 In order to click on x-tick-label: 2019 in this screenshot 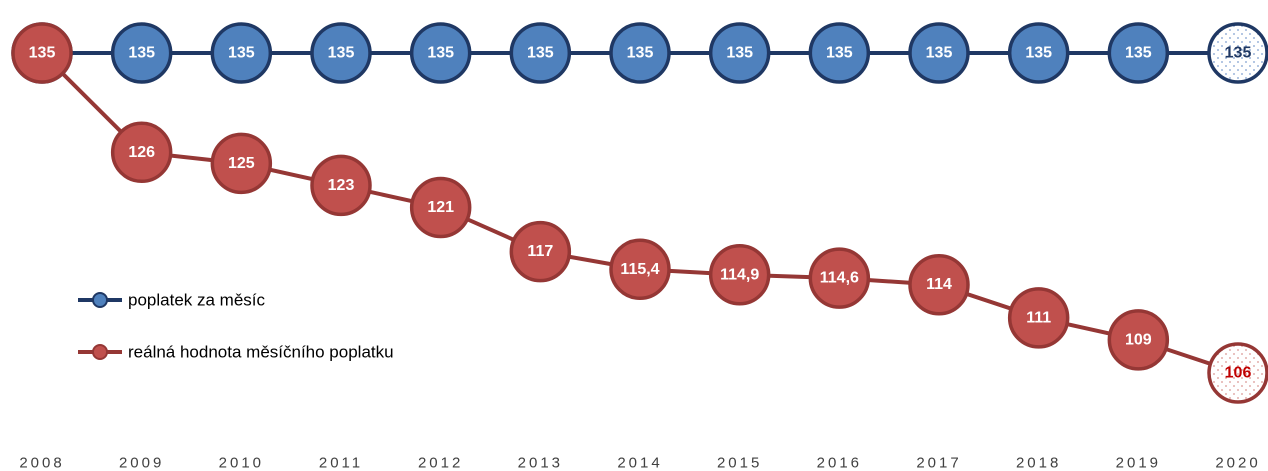, I will do `click(1138, 463)`.